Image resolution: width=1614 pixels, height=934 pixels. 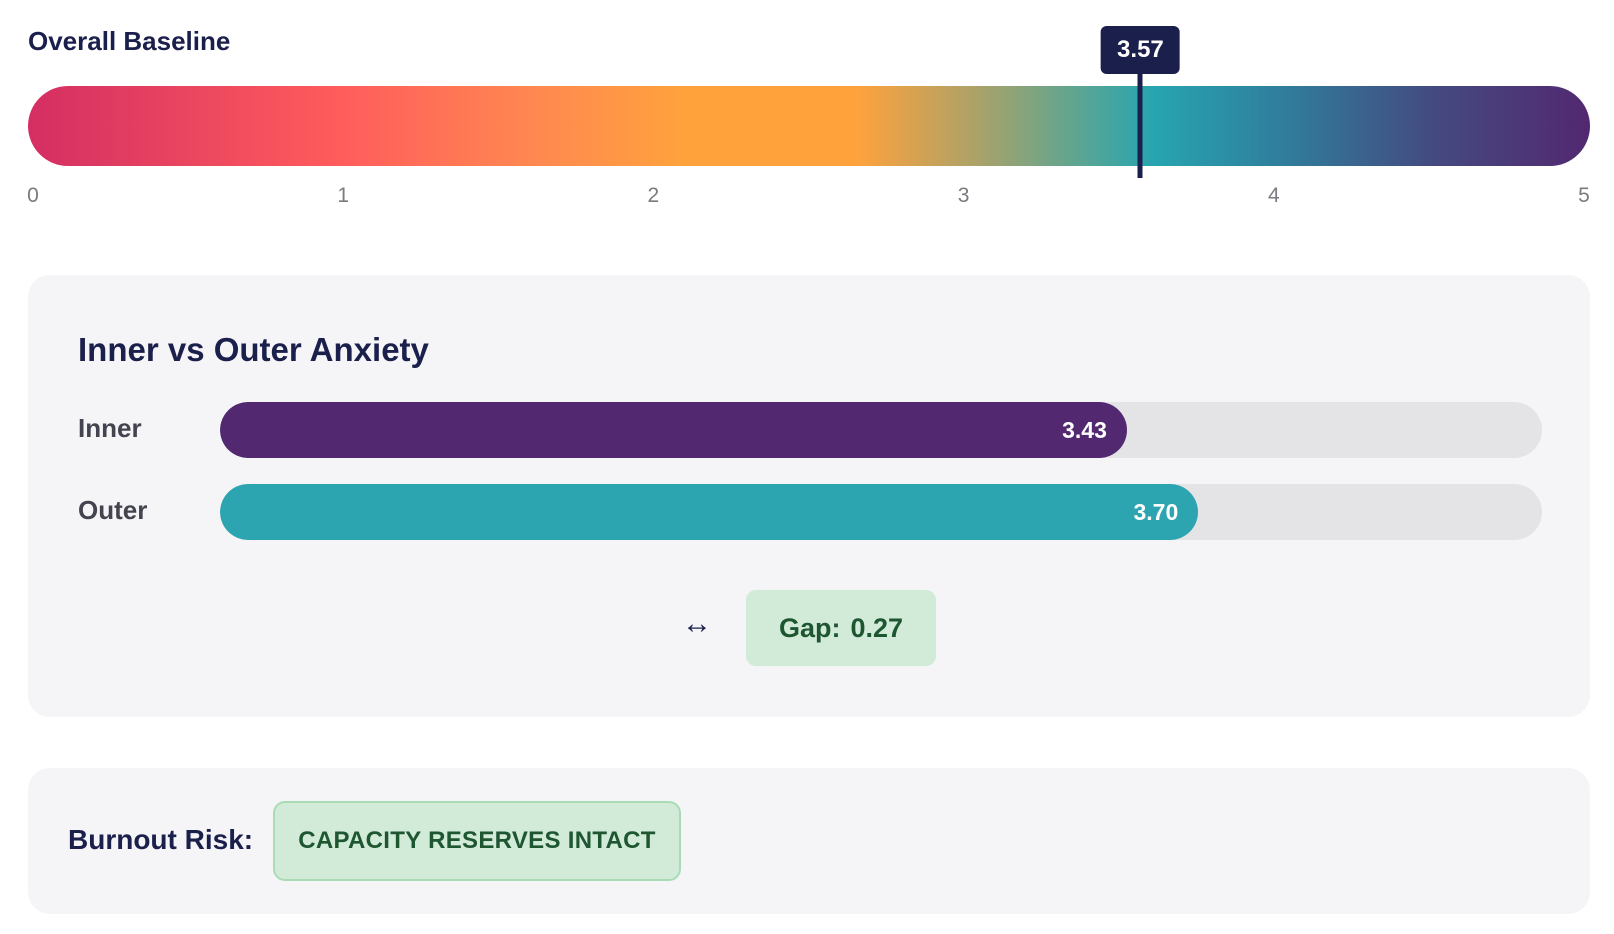 What do you see at coordinates (809, 627) in the screenshot?
I see `gap-label: Gap:` at bounding box center [809, 627].